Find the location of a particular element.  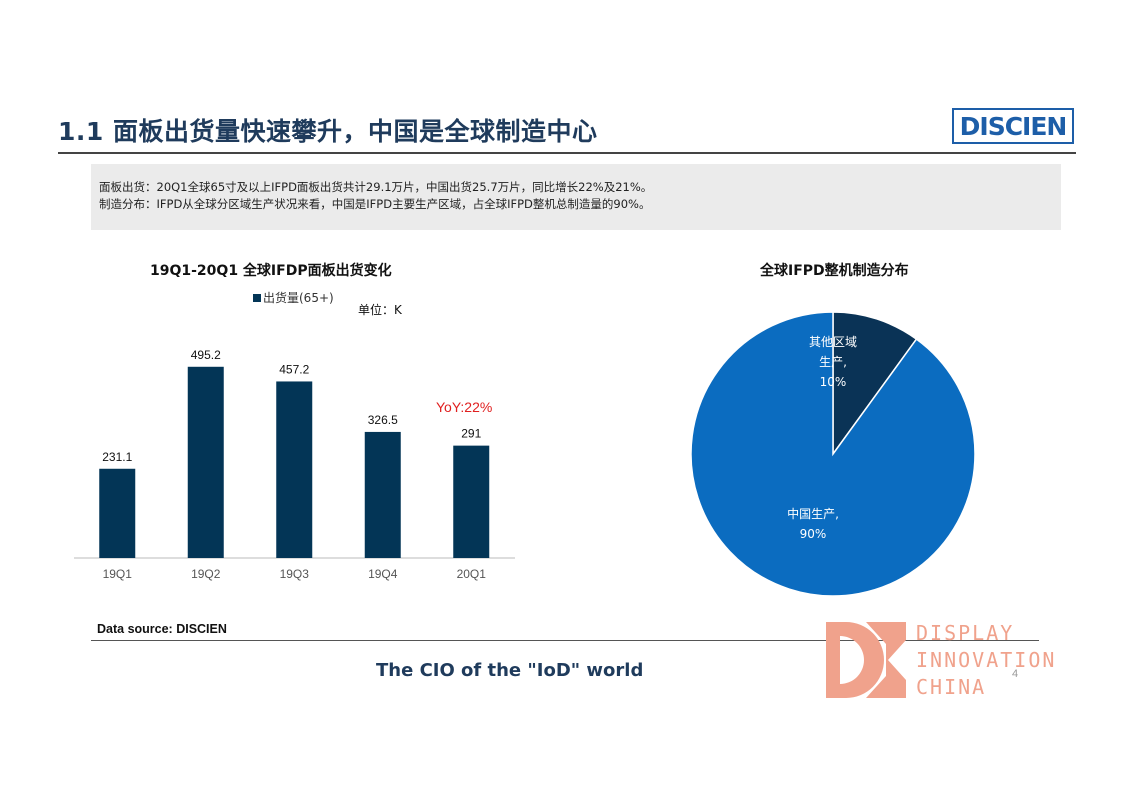

tagline: The CIO of the "IoD" world is located at coordinates (510, 670).